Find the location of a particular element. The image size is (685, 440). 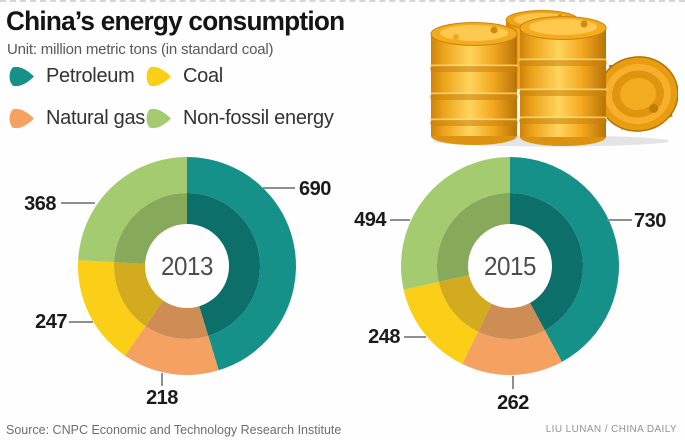

barrel-lying is located at coordinates (637, 94).